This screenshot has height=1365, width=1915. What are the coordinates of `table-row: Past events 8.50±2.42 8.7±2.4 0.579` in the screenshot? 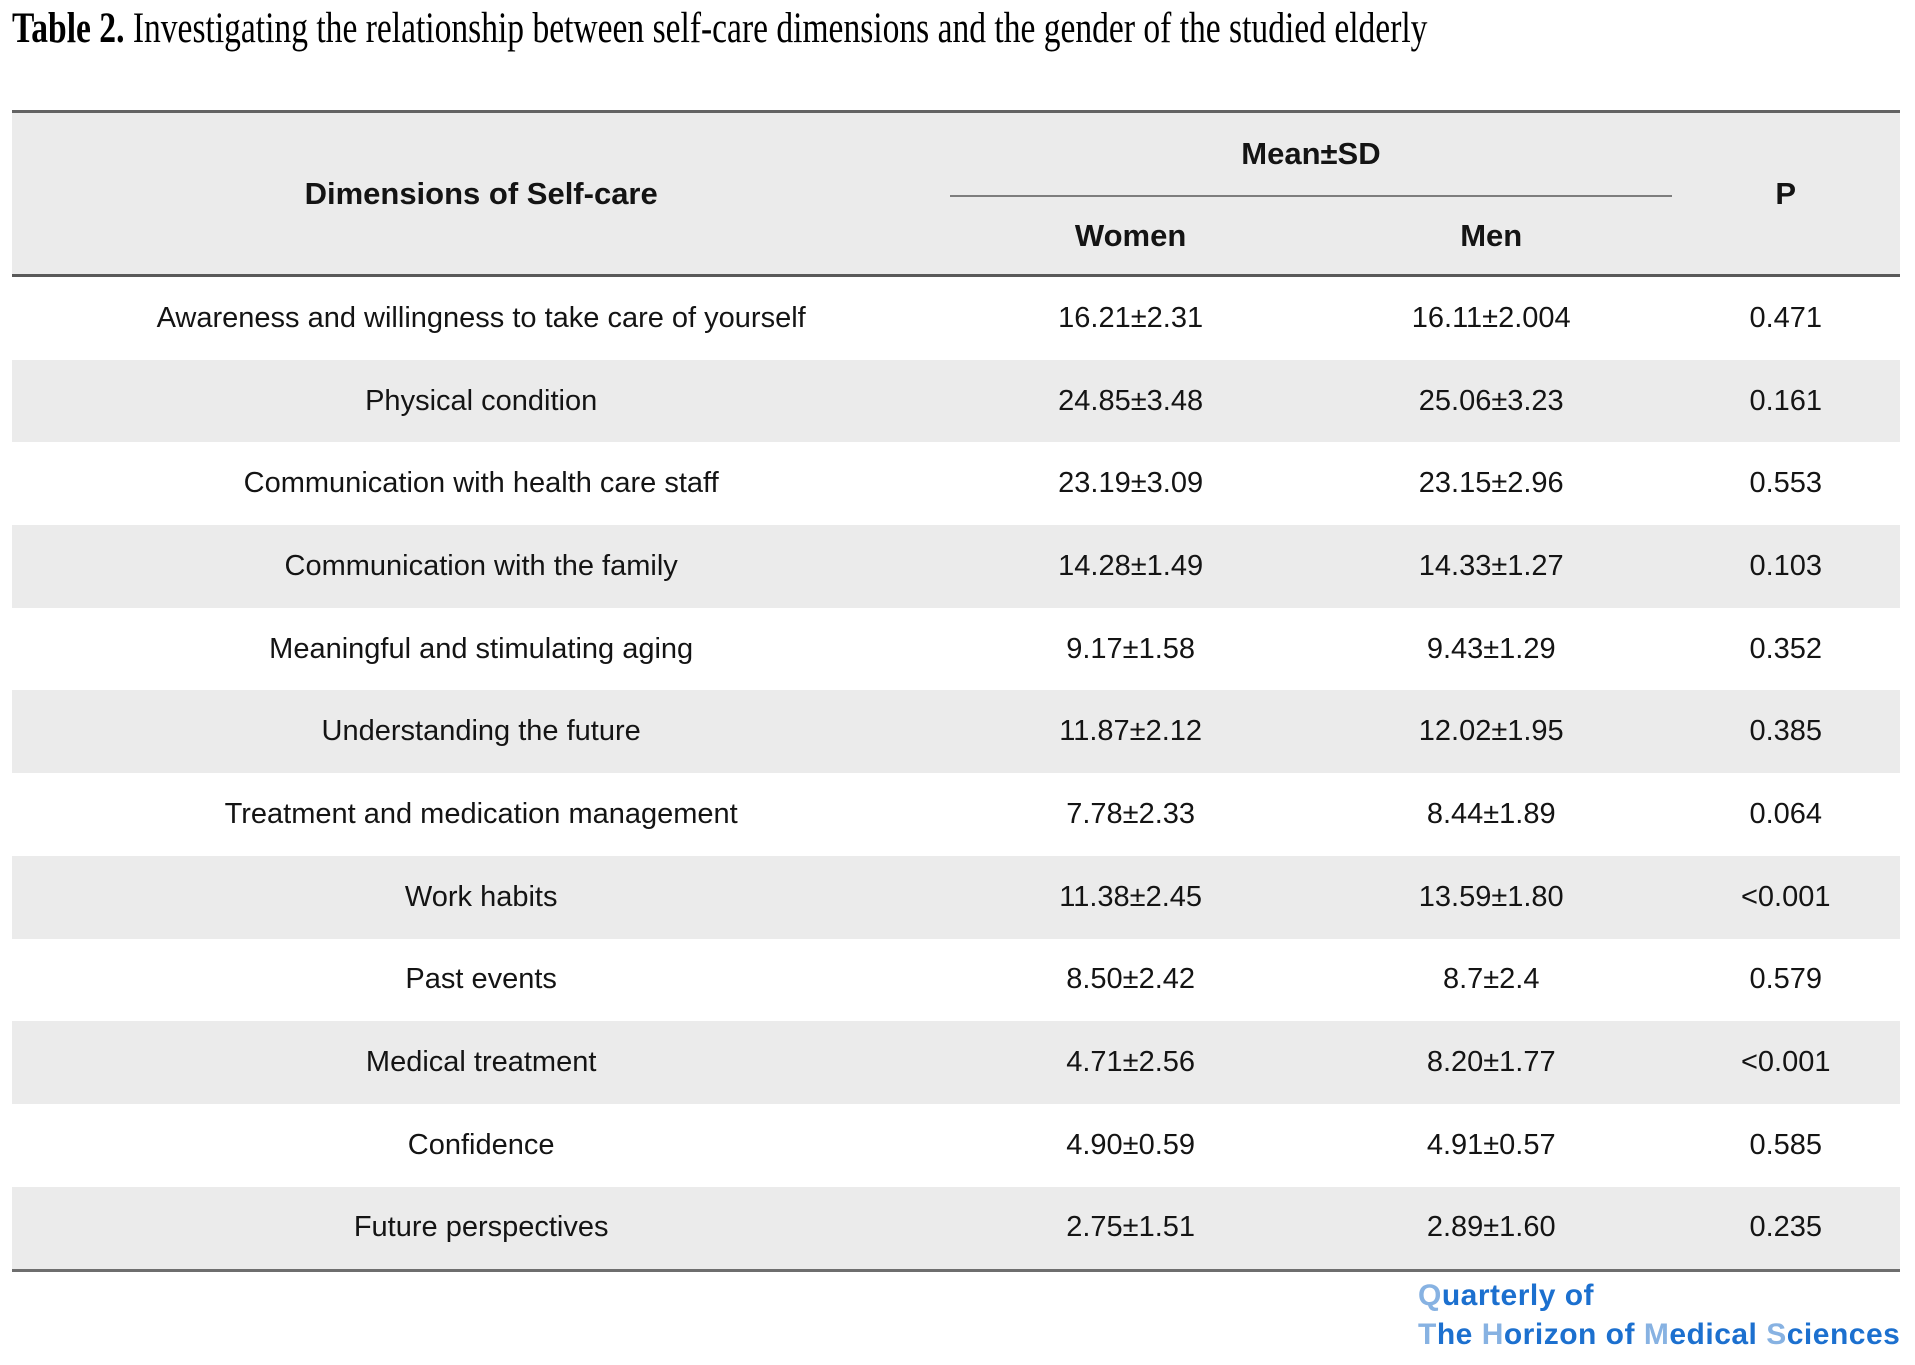 It's located at (956, 980).